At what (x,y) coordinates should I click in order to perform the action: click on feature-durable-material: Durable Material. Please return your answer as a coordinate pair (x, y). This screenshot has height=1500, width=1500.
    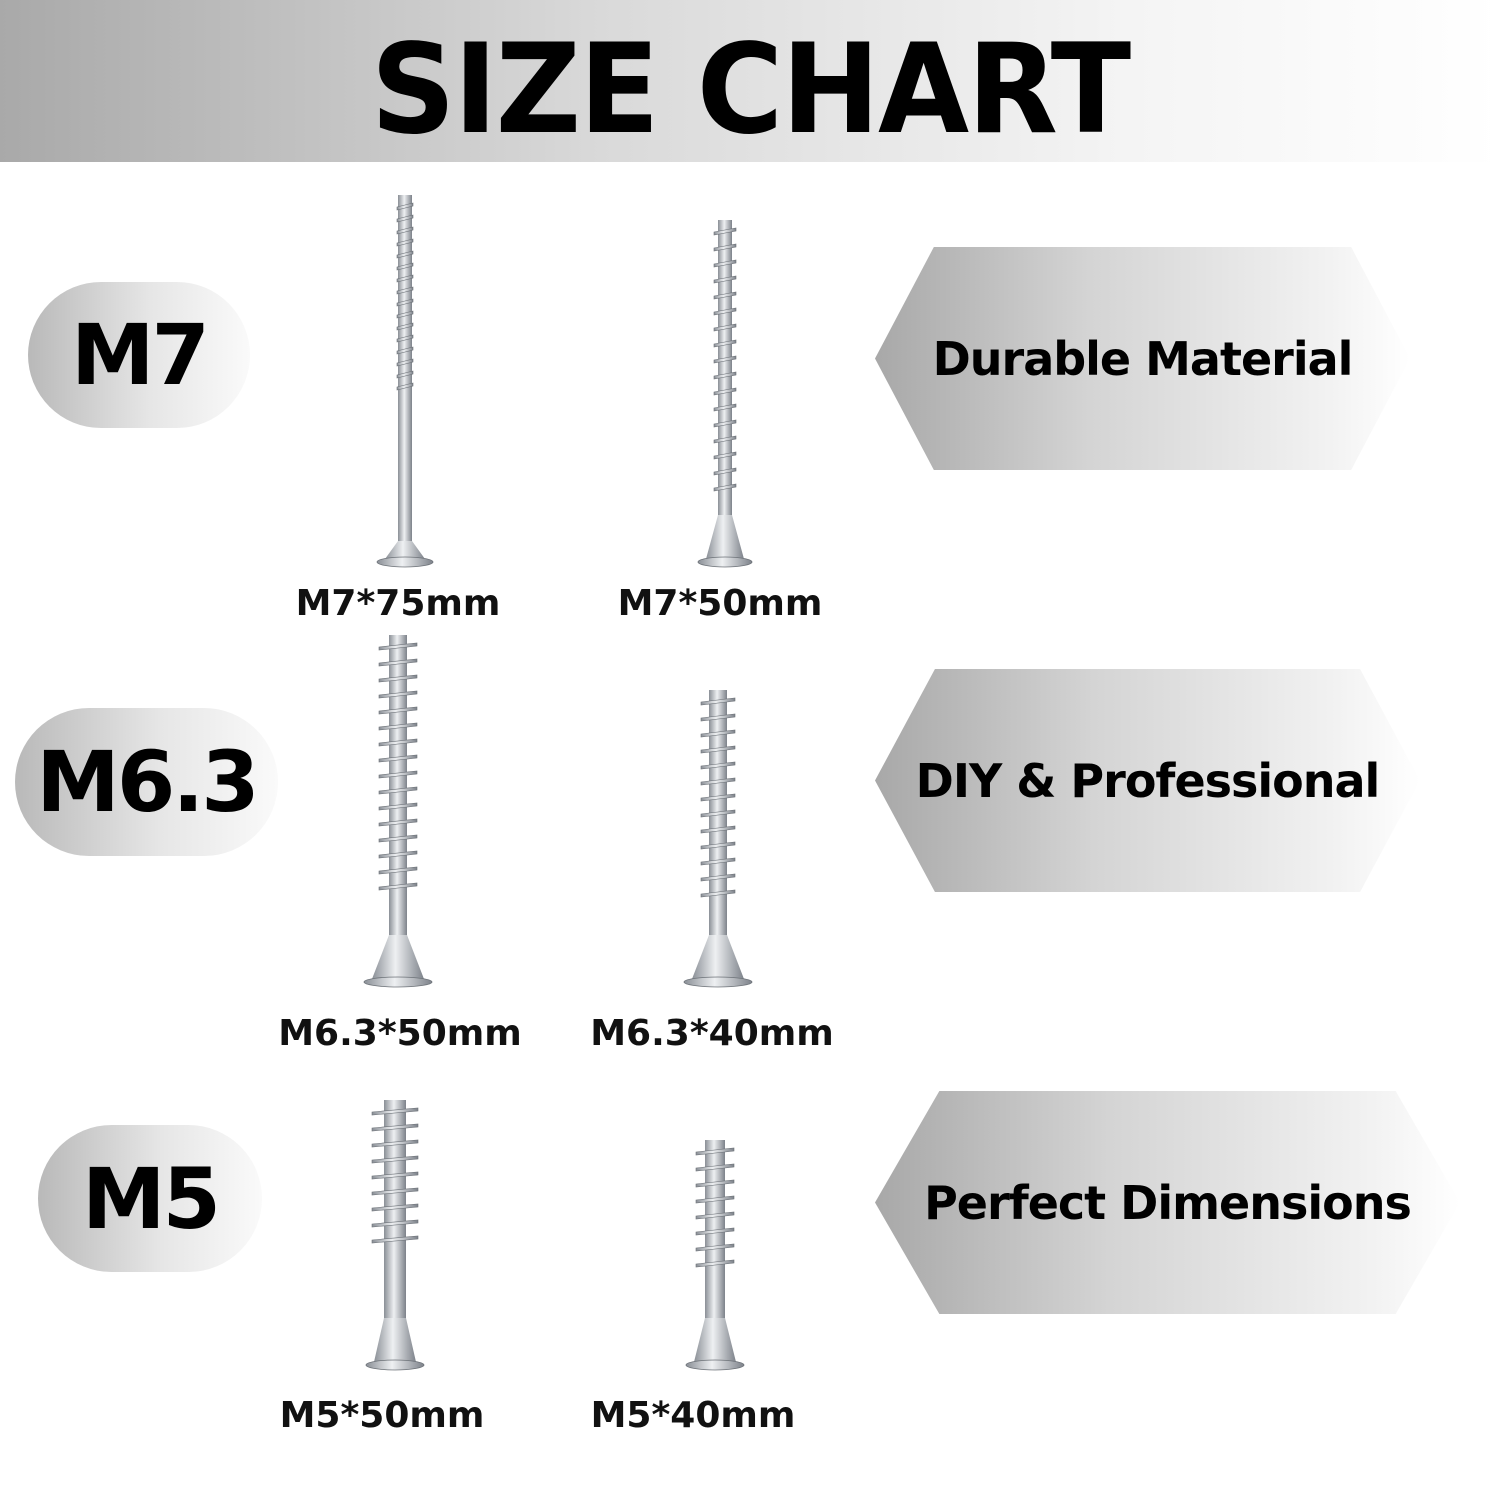
    Looking at the image, I should click on (1142, 358).